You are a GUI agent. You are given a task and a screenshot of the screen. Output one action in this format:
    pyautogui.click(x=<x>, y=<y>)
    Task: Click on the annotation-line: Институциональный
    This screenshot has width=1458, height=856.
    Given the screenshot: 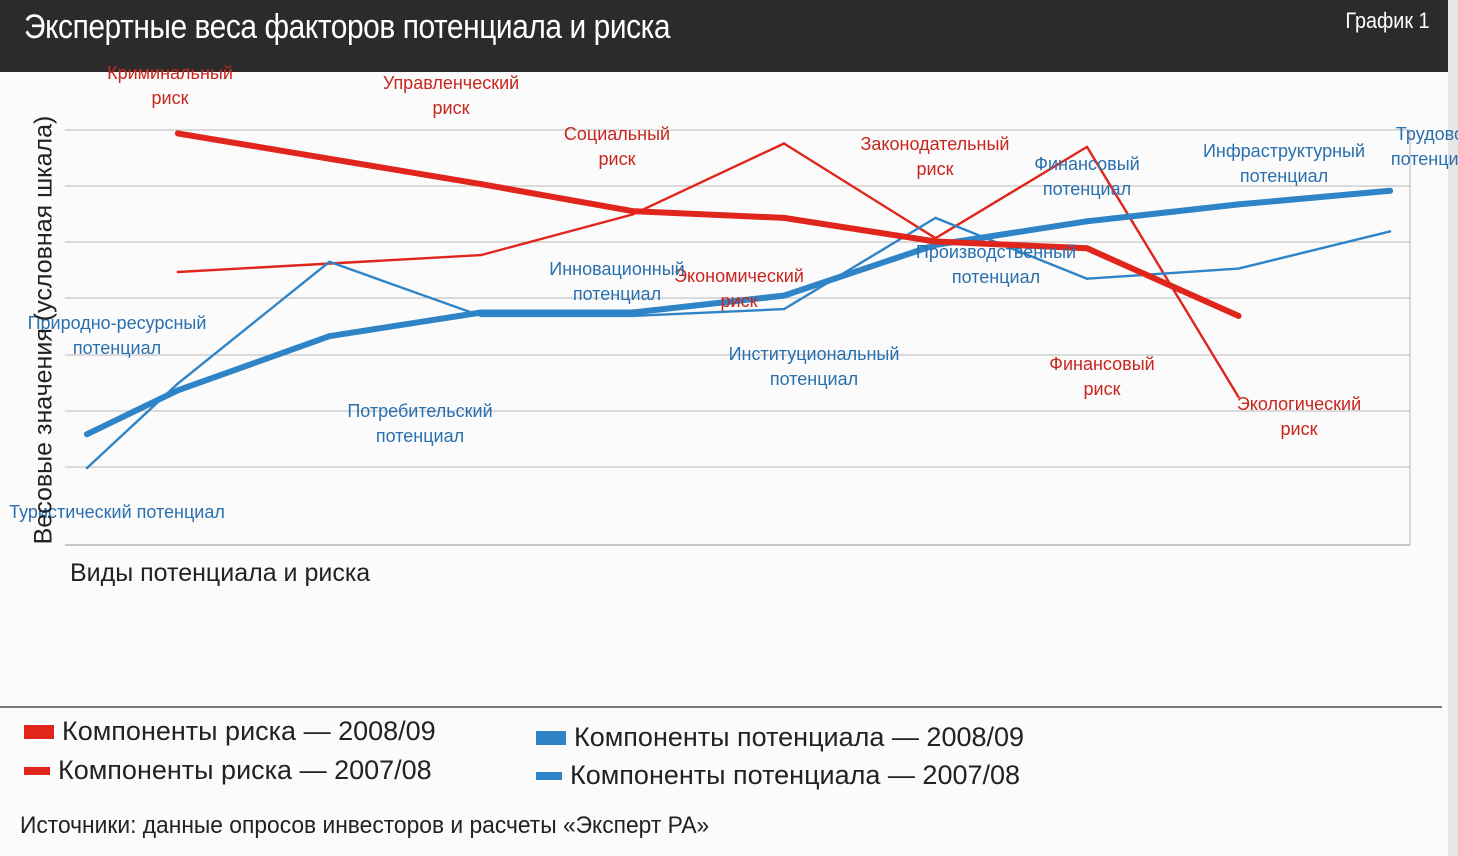 What is the action you would take?
    pyautogui.click(x=814, y=354)
    